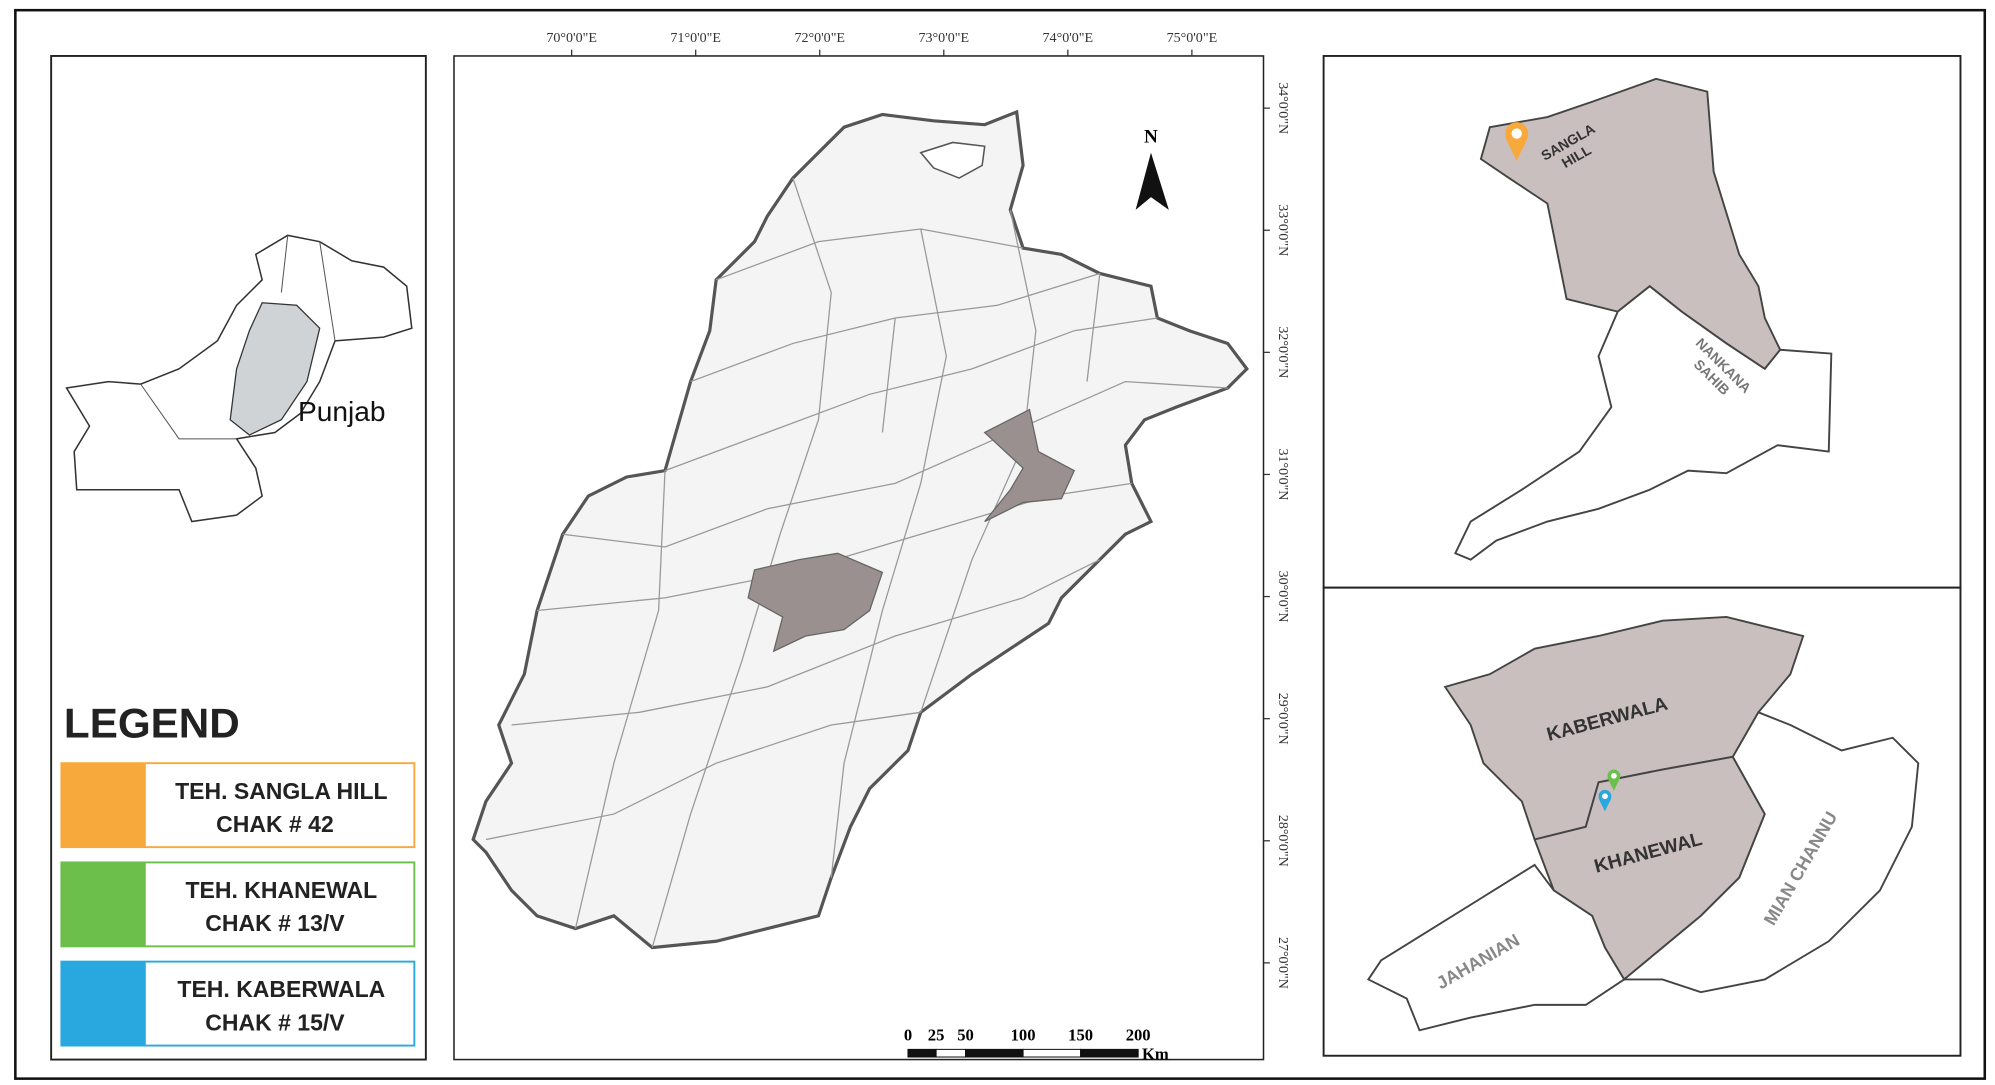 This screenshot has width=1995, height=1085. I want to click on longitude-label: 74°0'0"E, so click(1068, 38).